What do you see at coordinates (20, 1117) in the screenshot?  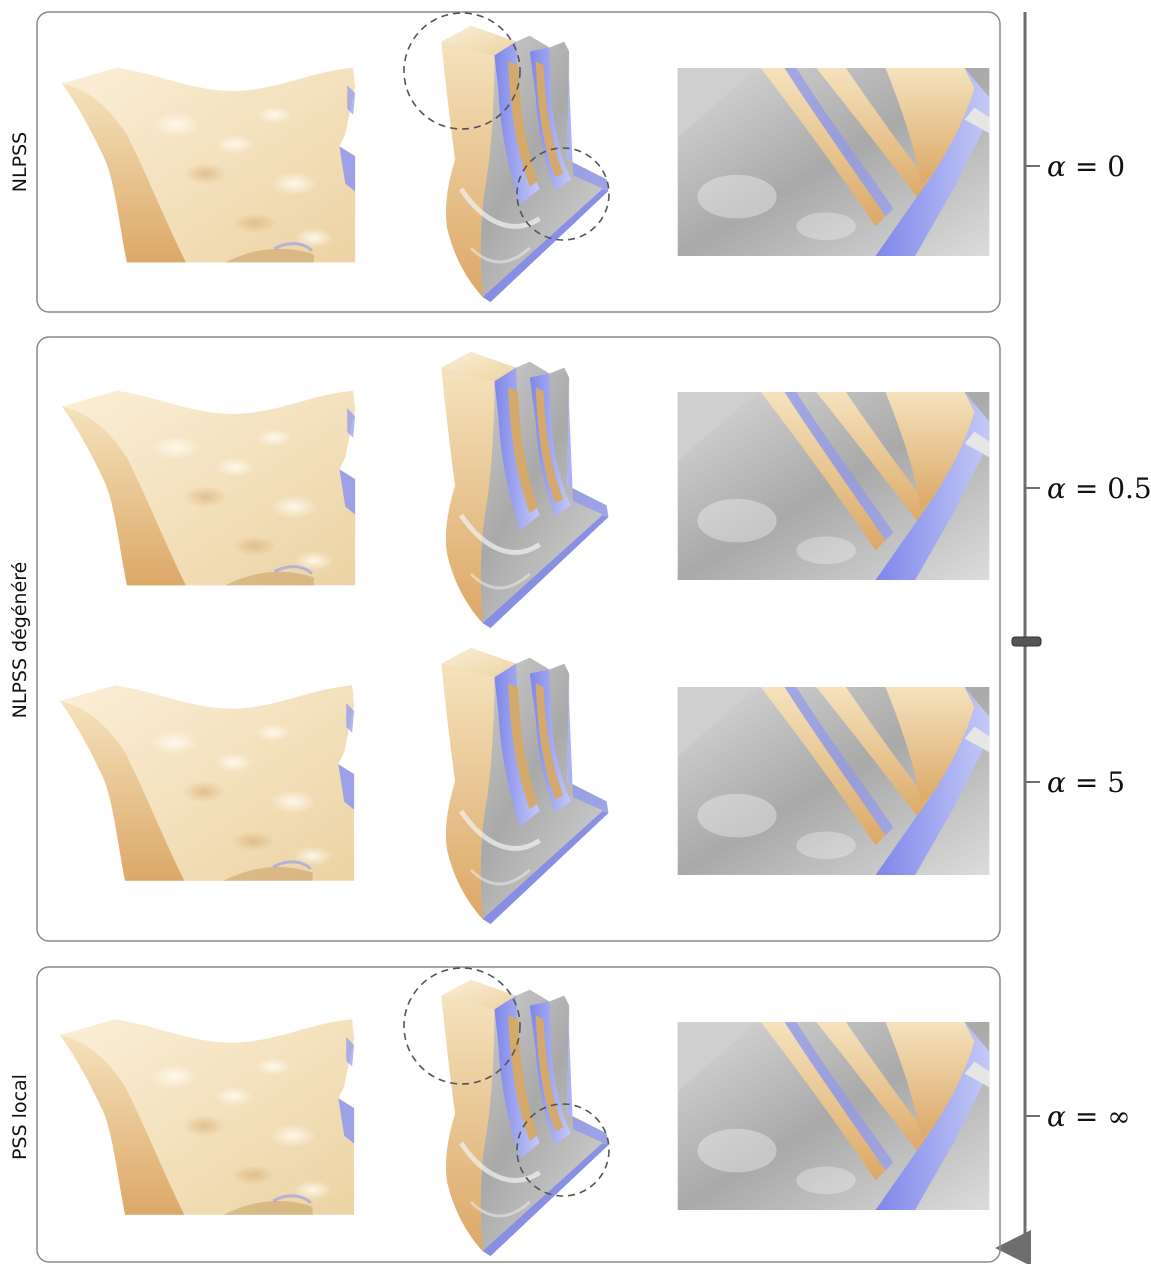 I see `group-label: PSS local` at bounding box center [20, 1117].